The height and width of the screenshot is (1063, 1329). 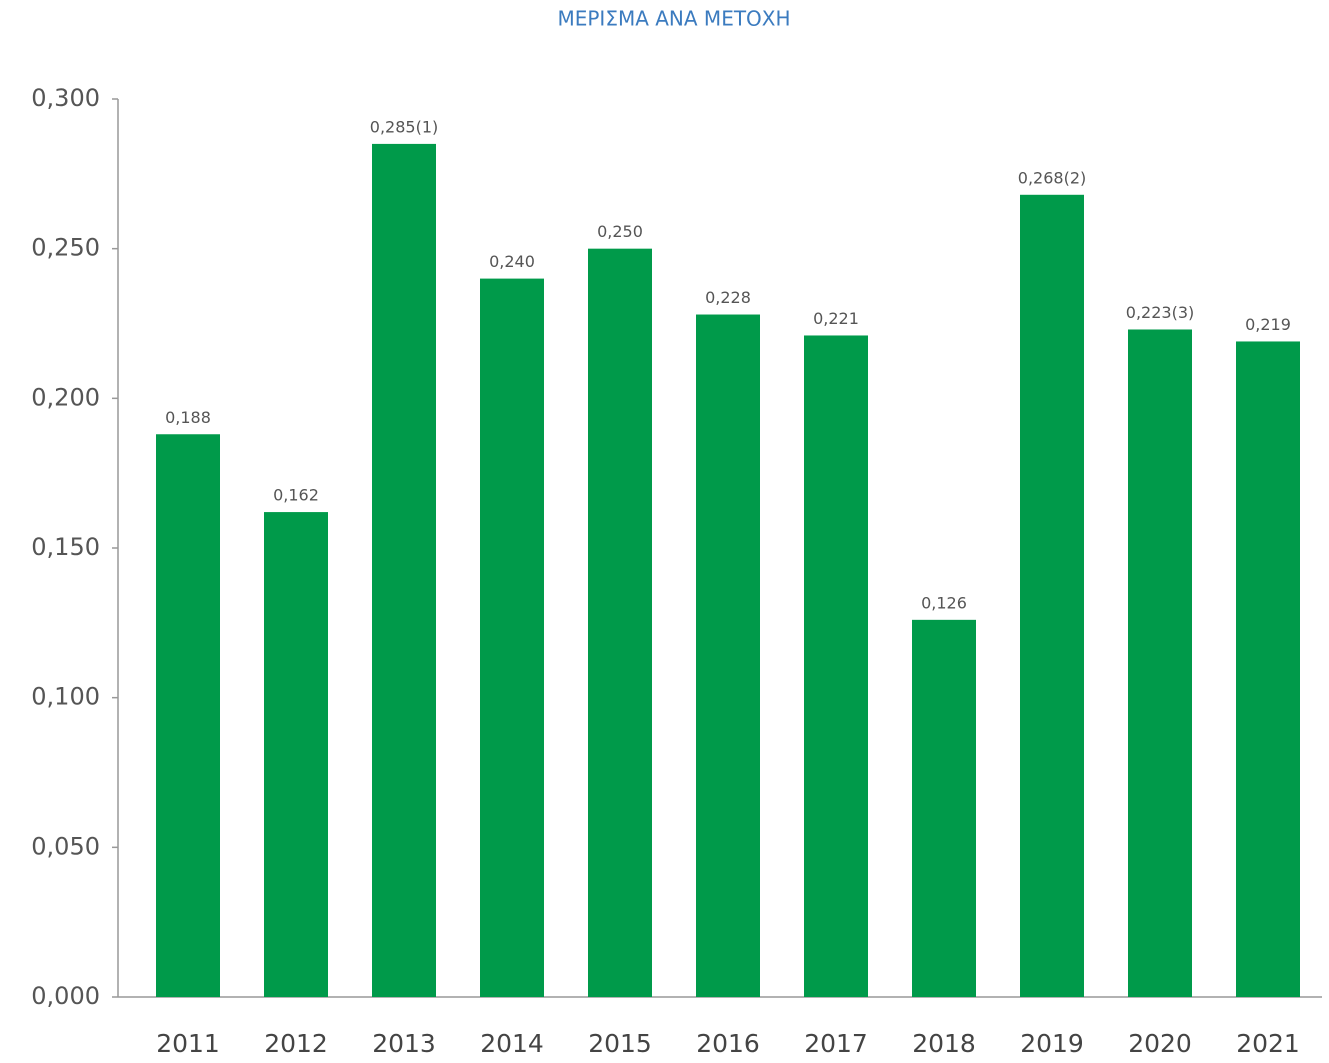 What do you see at coordinates (620, 1043) in the screenshot?
I see `x-tick-label: 2015` at bounding box center [620, 1043].